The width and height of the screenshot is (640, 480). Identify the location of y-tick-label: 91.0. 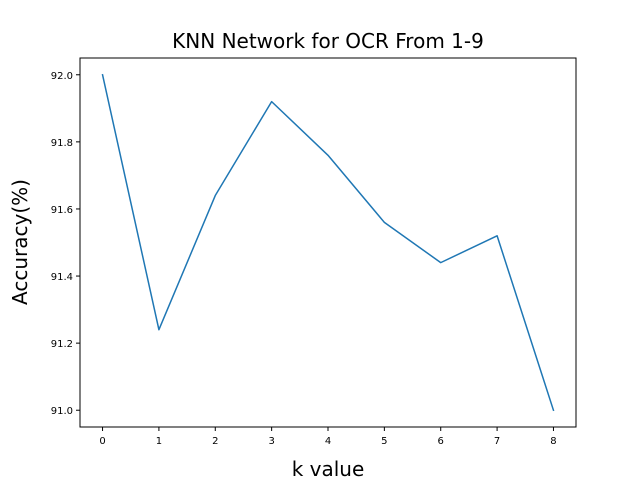
(62, 411).